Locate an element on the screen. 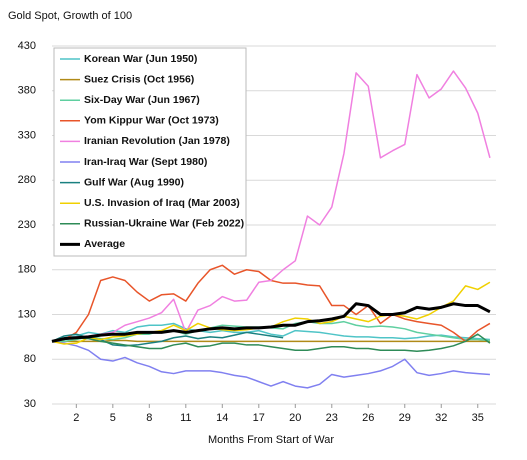 The width and height of the screenshot is (527, 460). legend-label: Average is located at coordinates (104, 244).